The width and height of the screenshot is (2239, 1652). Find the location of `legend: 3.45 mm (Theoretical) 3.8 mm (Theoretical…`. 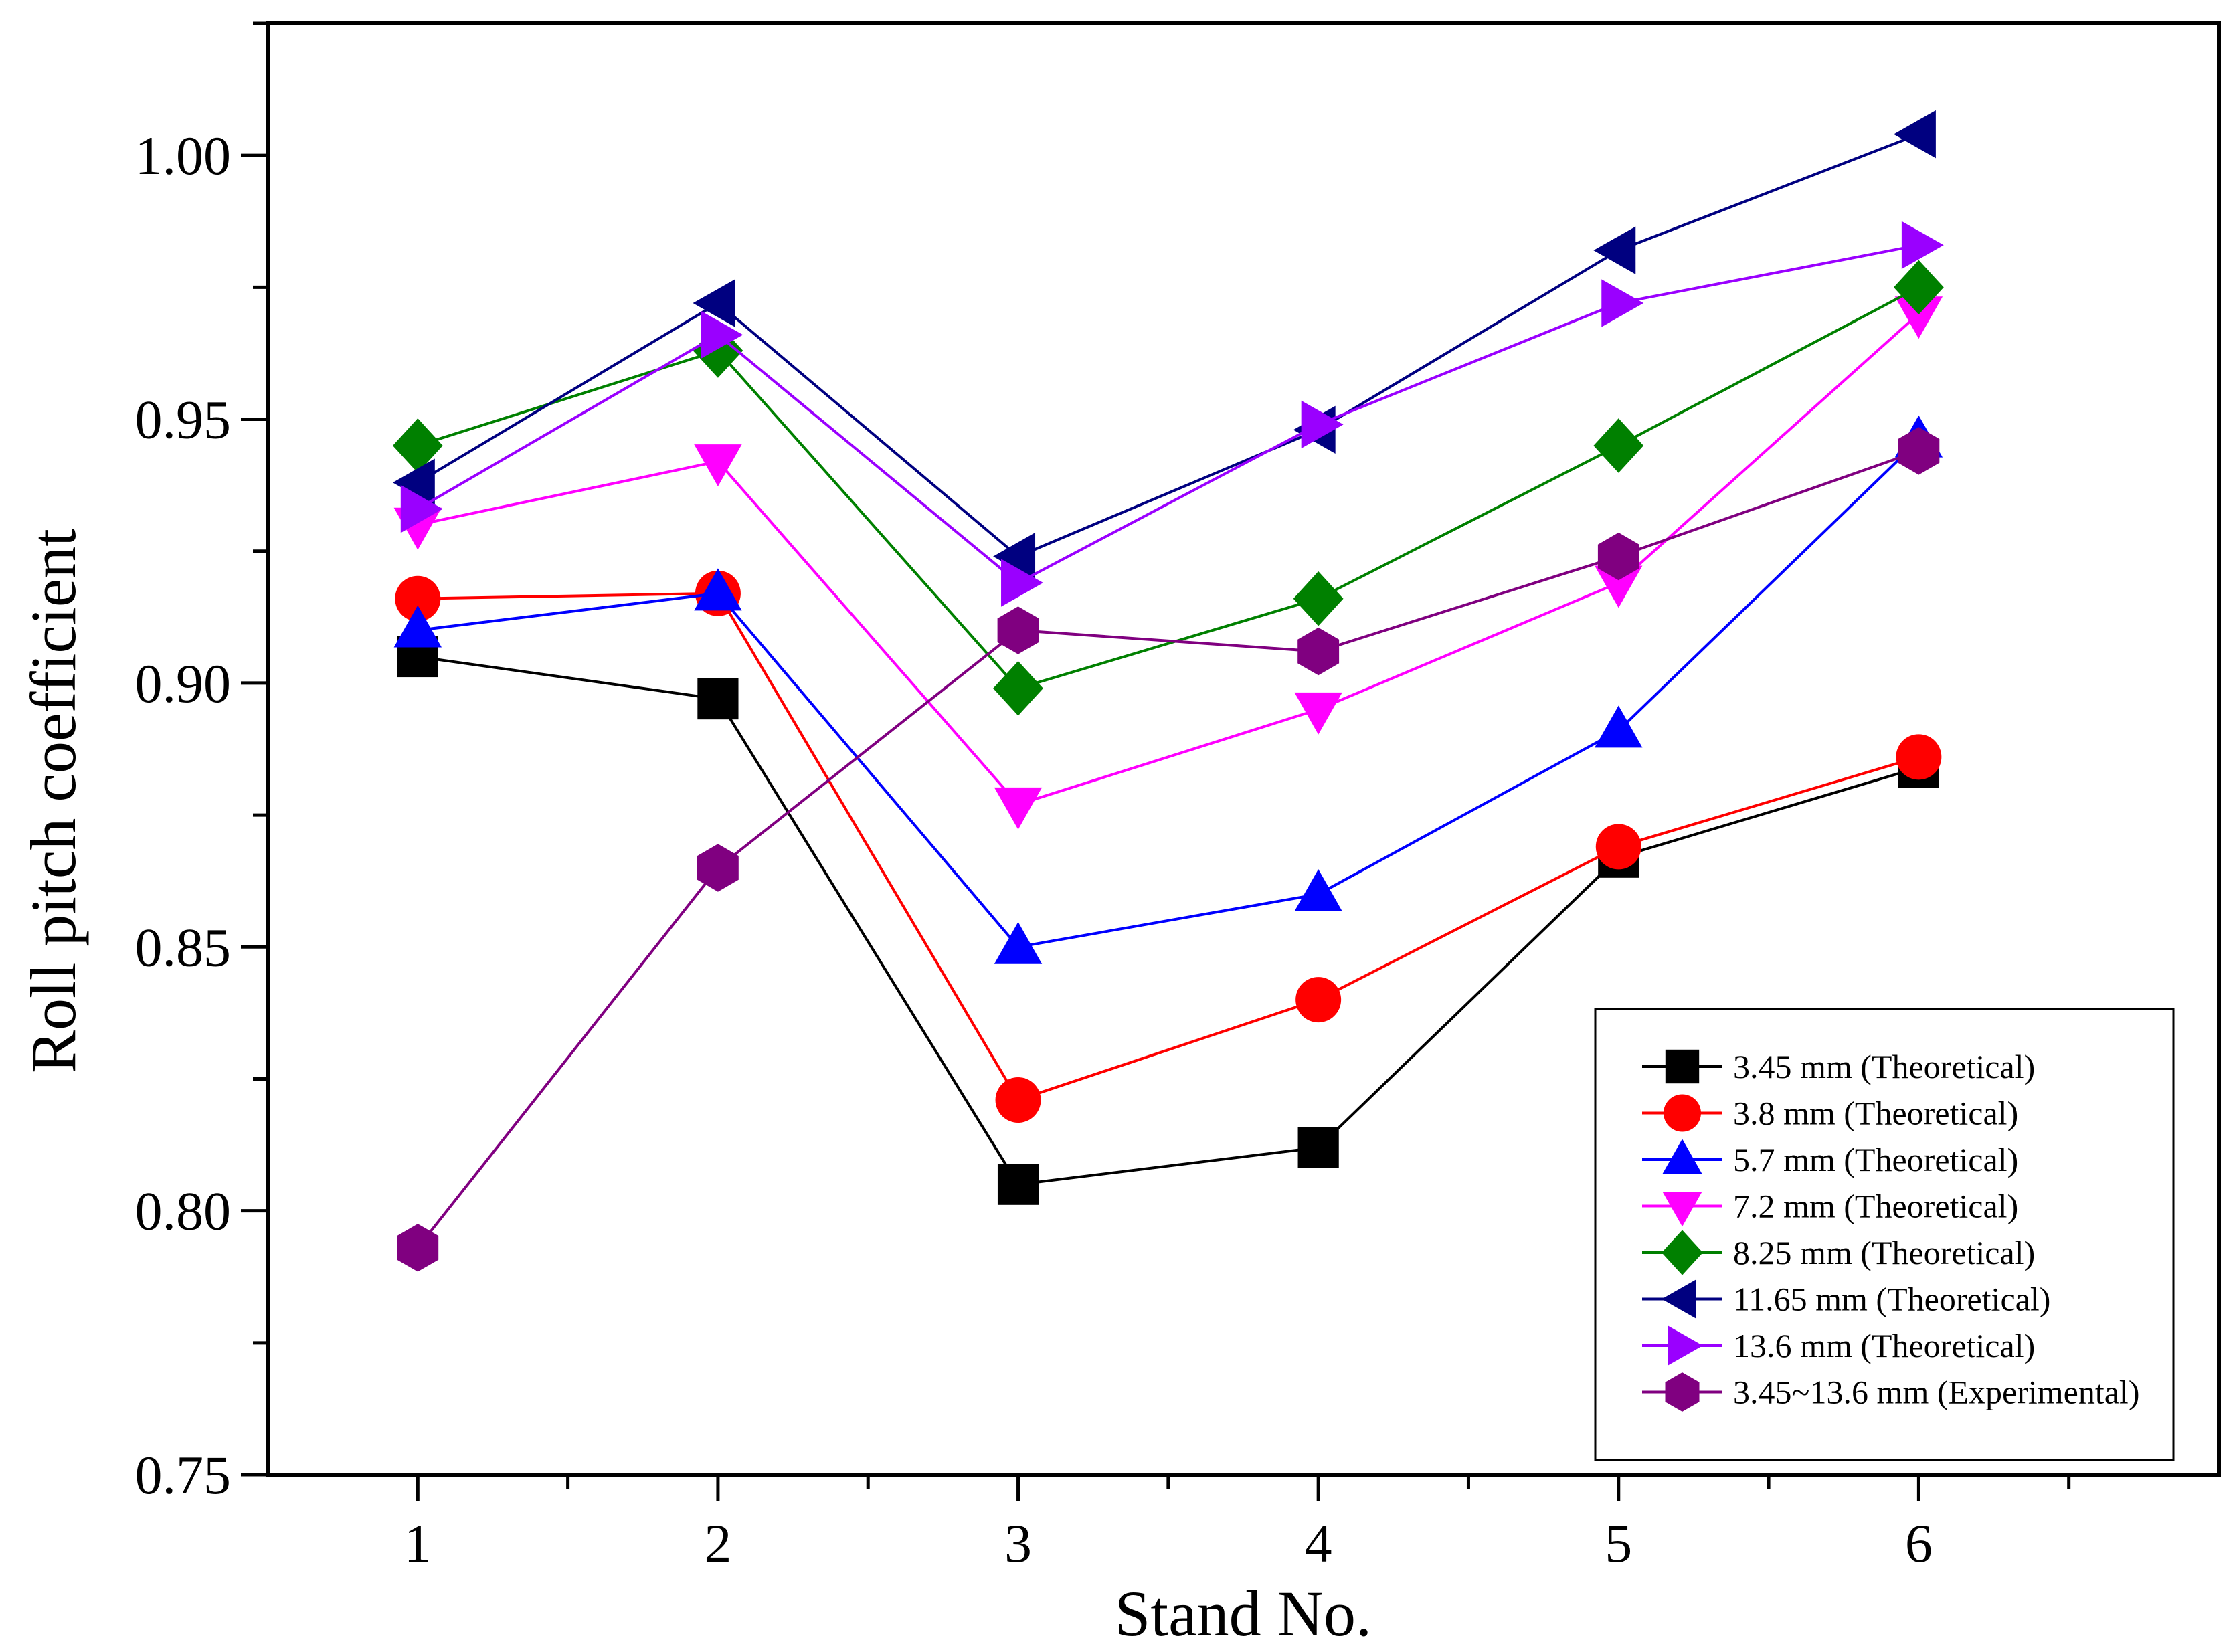

legend: 3.45 mm (Theoretical) 3.8 mm (Theoretical… is located at coordinates (1884, 1234).